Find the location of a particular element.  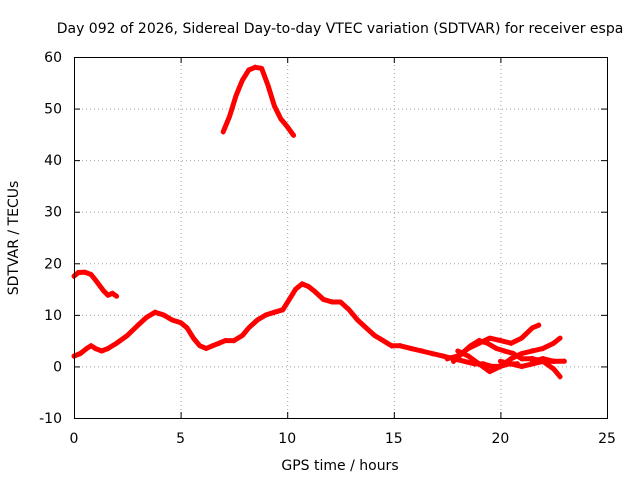

x-tick-label: 15 is located at coordinates (394, 439).